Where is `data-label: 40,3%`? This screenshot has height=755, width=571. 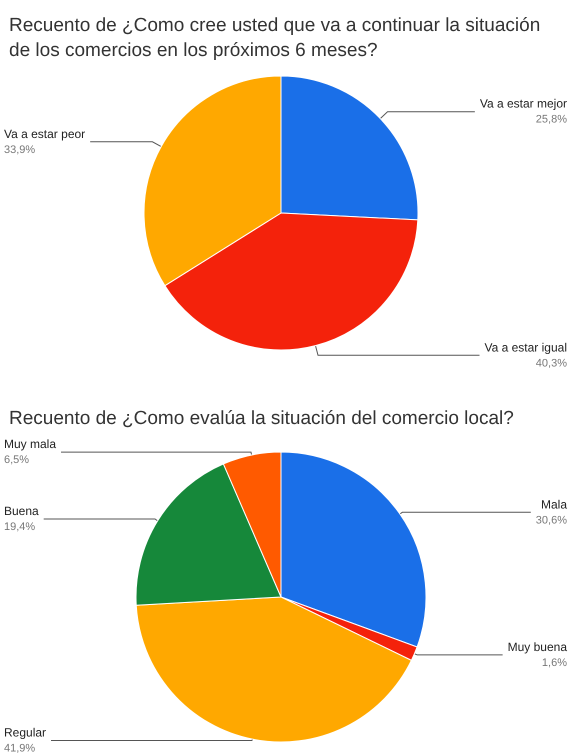 data-label: 40,3% is located at coordinates (552, 363).